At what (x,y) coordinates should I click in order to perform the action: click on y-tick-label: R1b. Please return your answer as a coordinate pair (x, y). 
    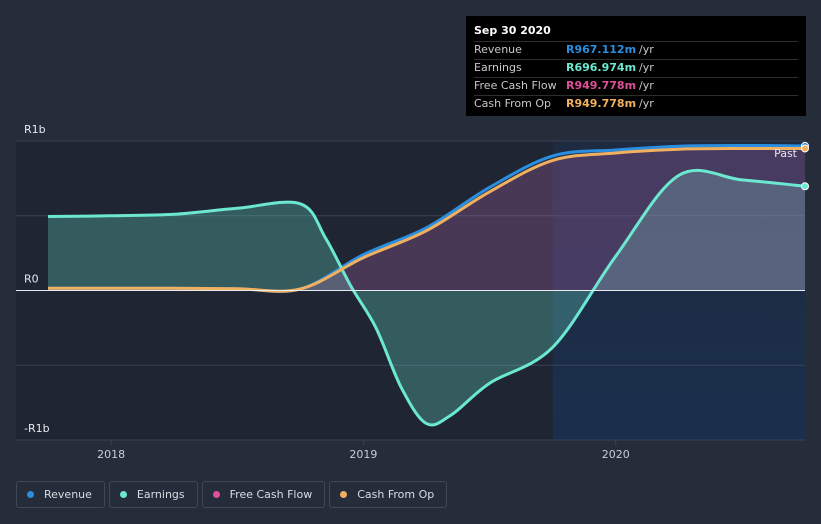
    Looking at the image, I should click on (35, 129).